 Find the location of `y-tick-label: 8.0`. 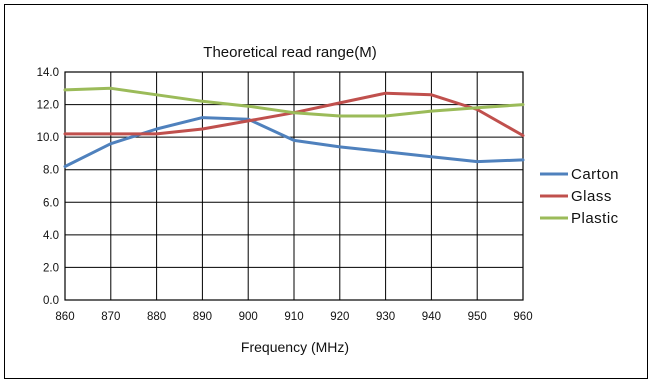

y-tick-label: 8.0 is located at coordinates (51, 171).